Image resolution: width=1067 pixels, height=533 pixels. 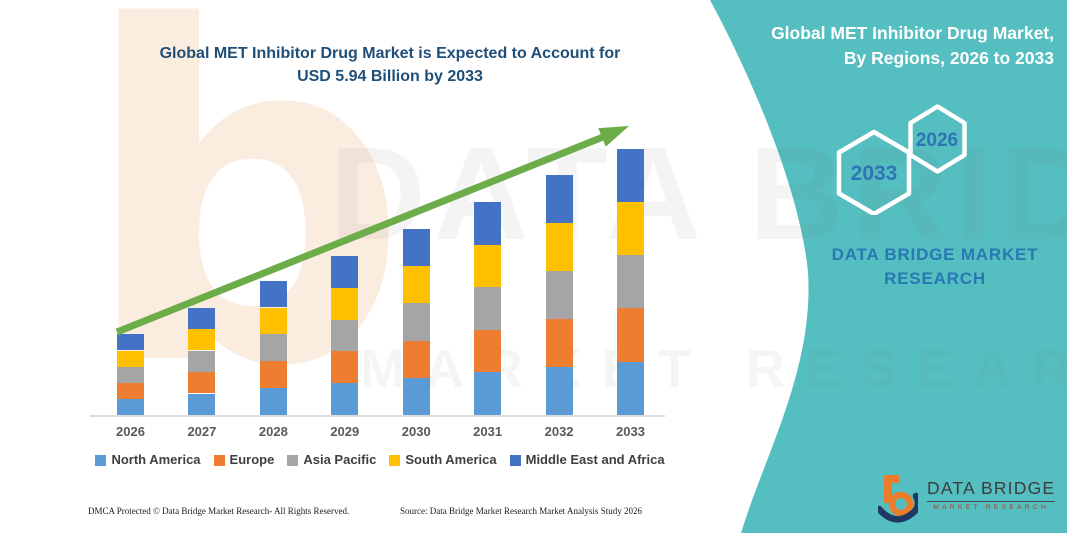 What do you see at coordinates (901, 159) in the screenshot?
I see `hexagon-years-graphic: 2033 2026` at bounding box center [901, 159].